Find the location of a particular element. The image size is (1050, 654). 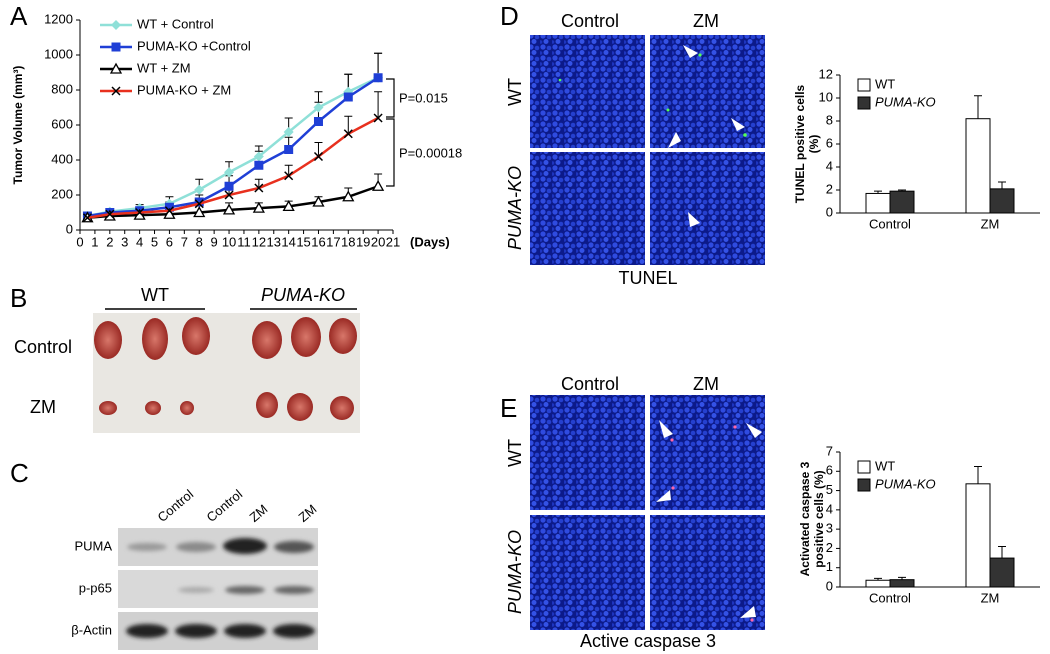

tumor-photo is located at coordinates (226, 373).